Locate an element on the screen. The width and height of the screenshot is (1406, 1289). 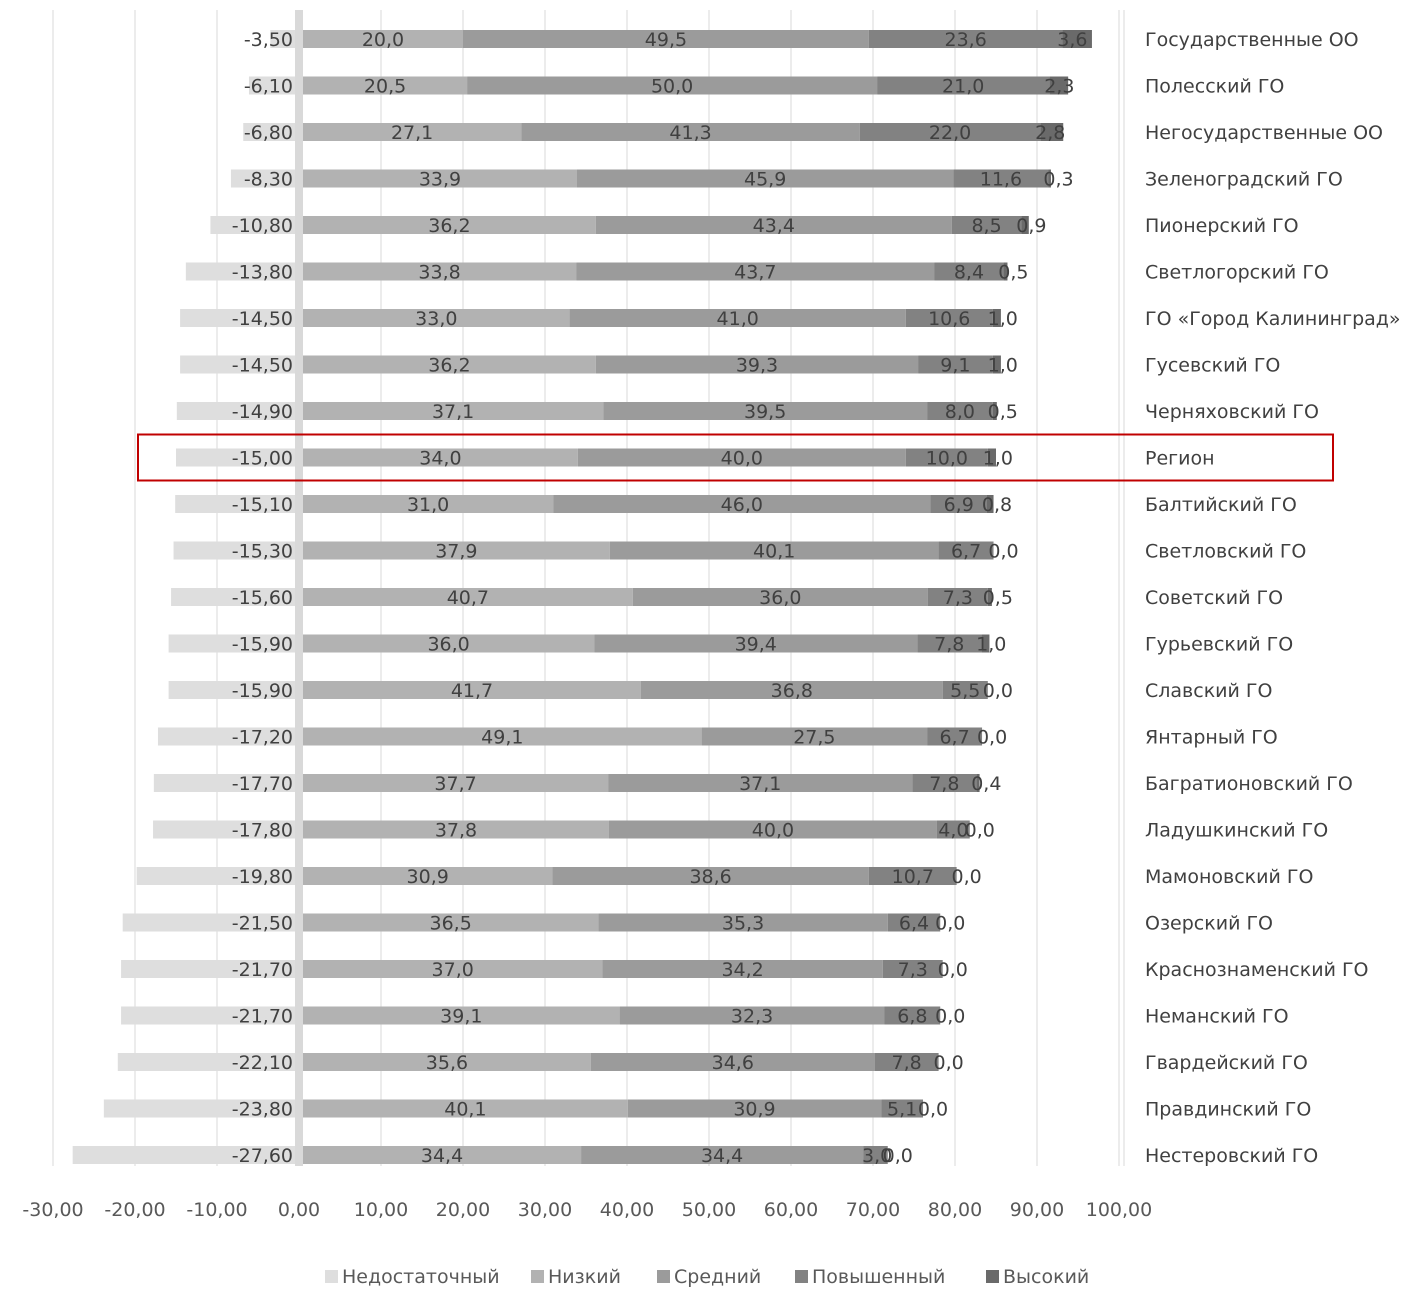
x-tick-label: 90,00 is located at coordinates (1037, 1210).